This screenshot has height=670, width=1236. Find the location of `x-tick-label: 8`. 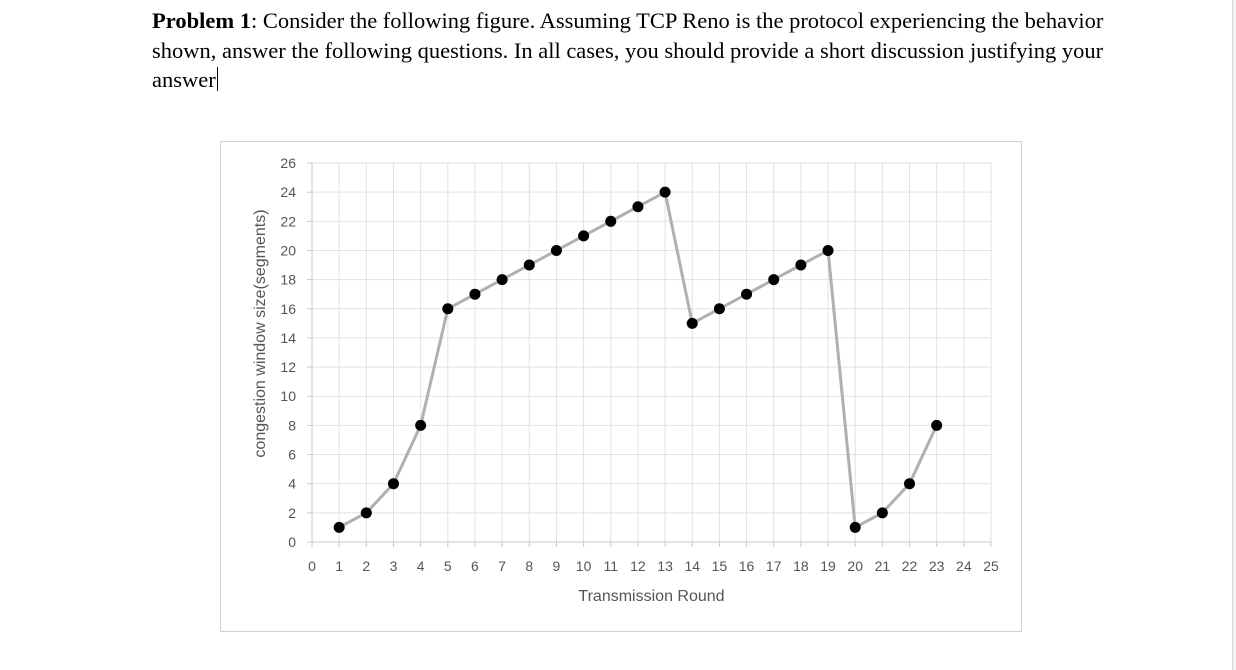

x-tick-label: 8 is located at coordinates (529, 566).